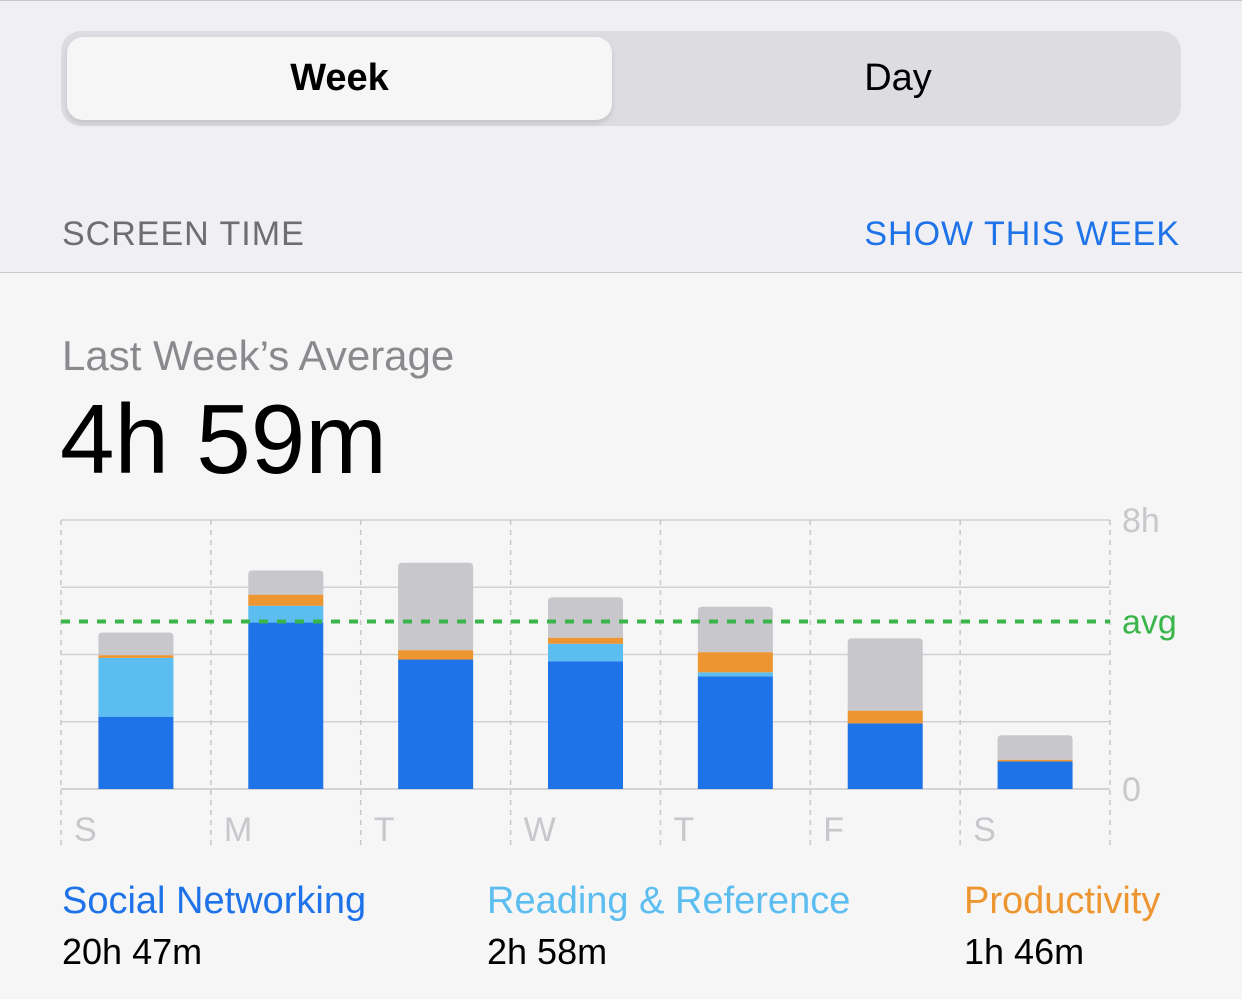  Describe the element at coordinates (223, 439) in the screenshot. I see `average-value: 4h 59m` at that location.